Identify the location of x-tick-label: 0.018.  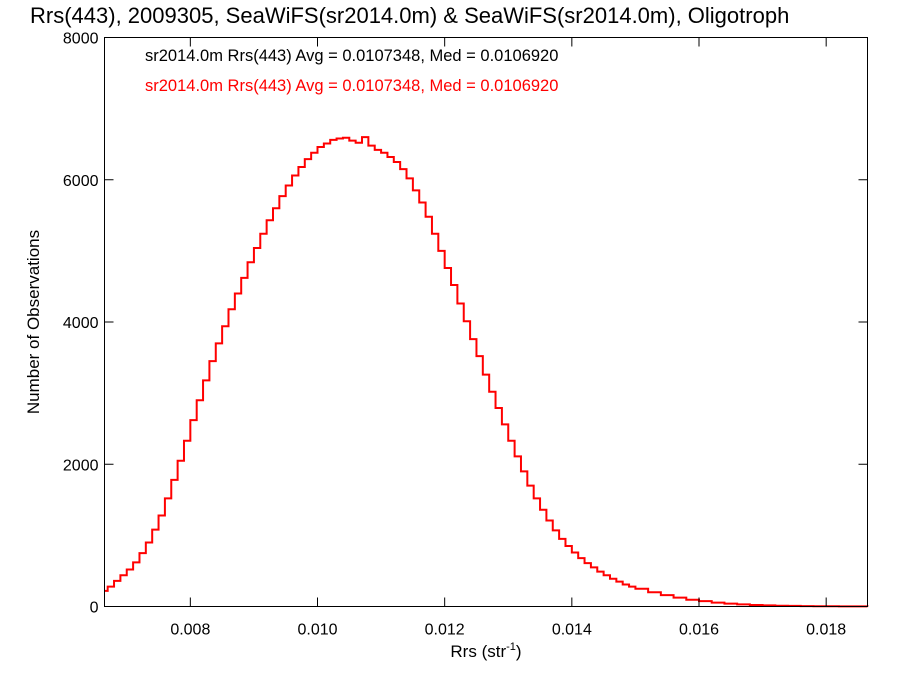
(826, 630).